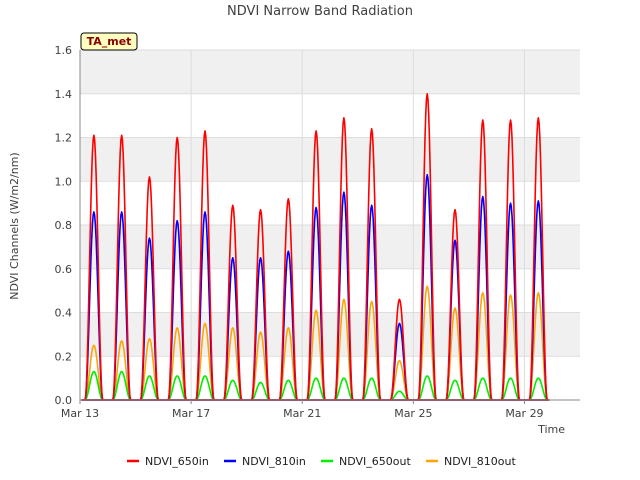  Describe the element at coordinates (64, 356) in the screenshot. I see `y-tick-label: 0.2` at that location.